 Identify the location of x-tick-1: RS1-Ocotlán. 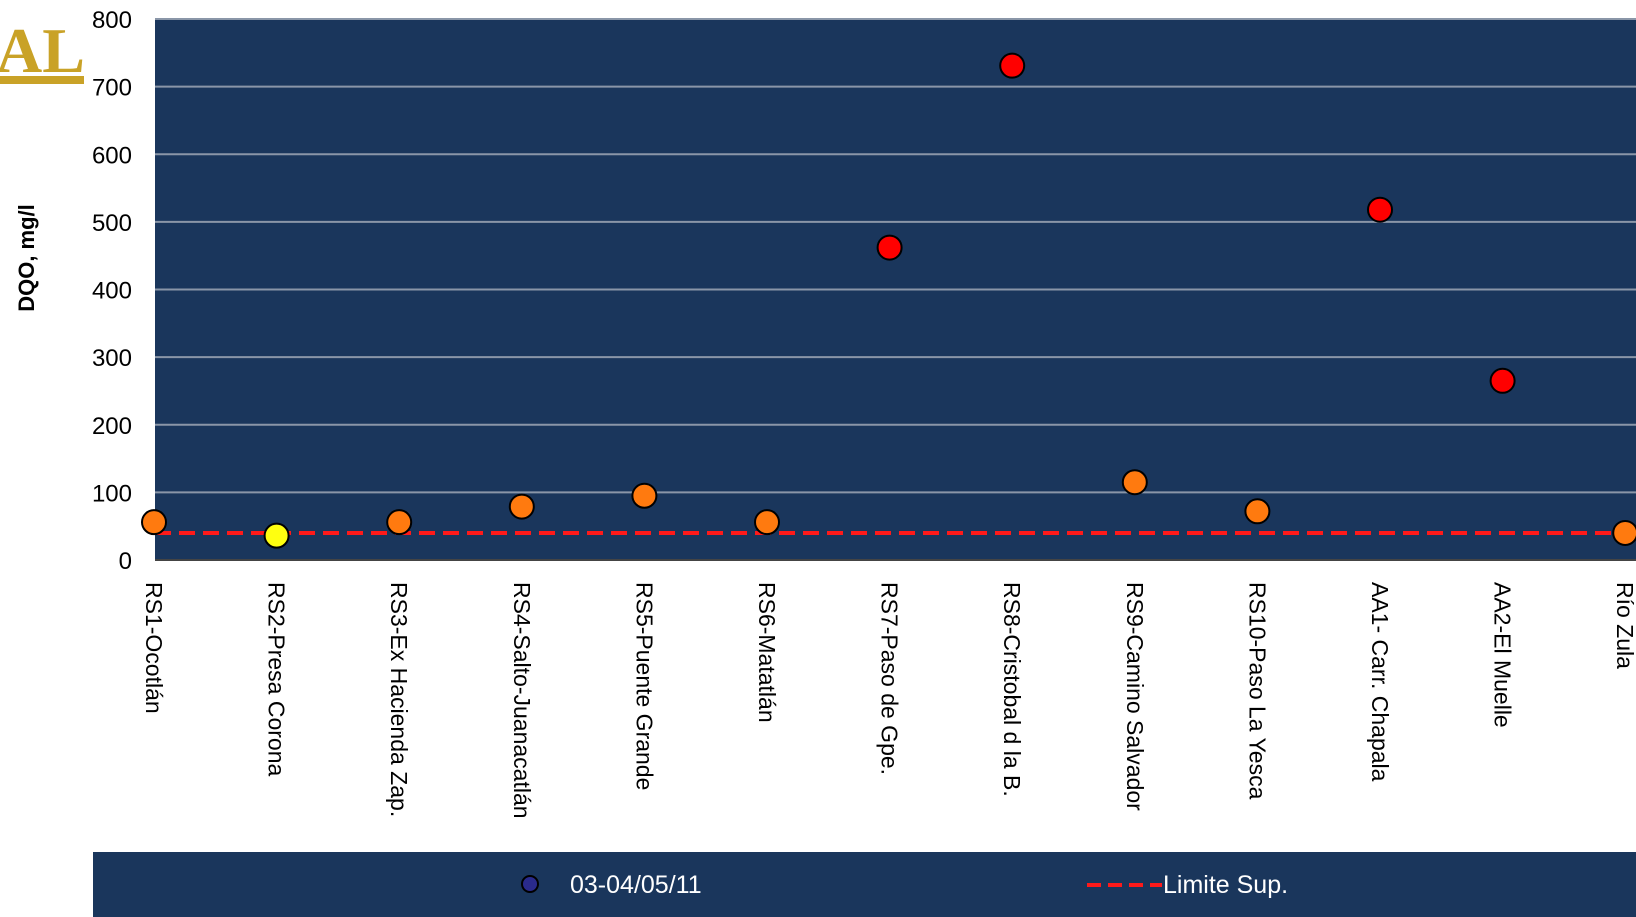
(154, 648).